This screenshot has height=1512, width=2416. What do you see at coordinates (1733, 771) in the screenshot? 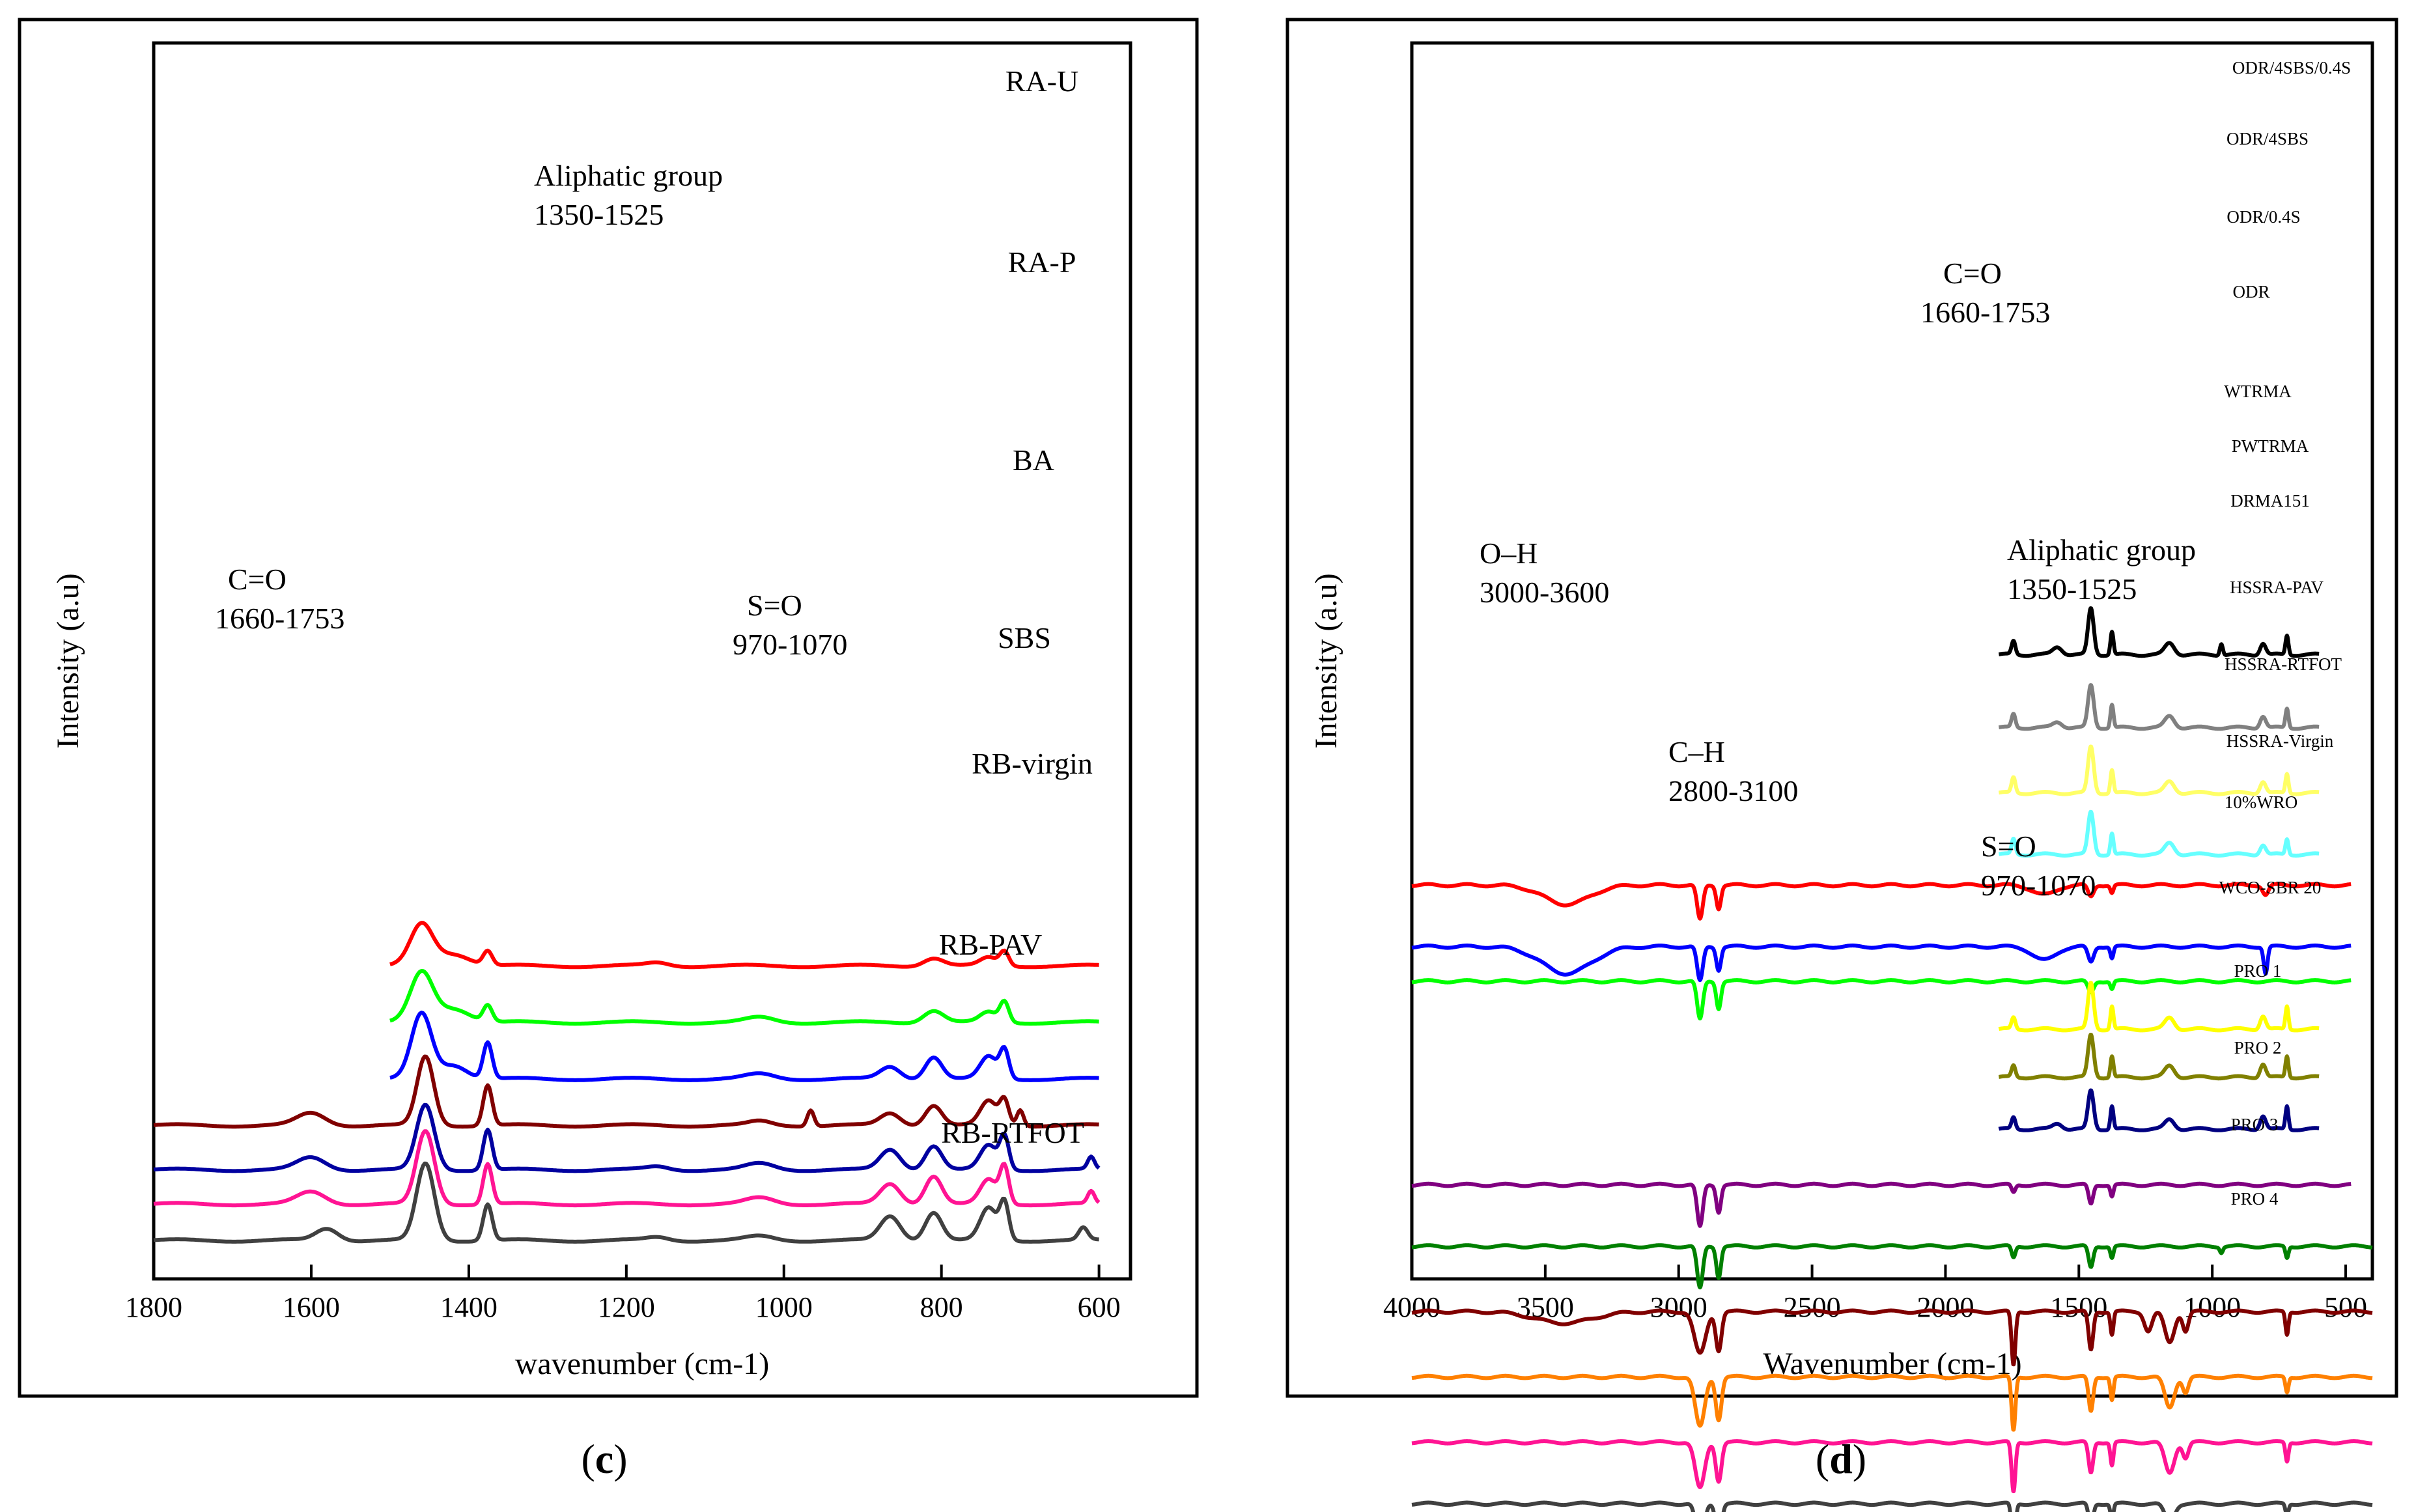
I see `panel-d-annotation-ch: C–H 2800-3100` at bounding box center [1733, 771].